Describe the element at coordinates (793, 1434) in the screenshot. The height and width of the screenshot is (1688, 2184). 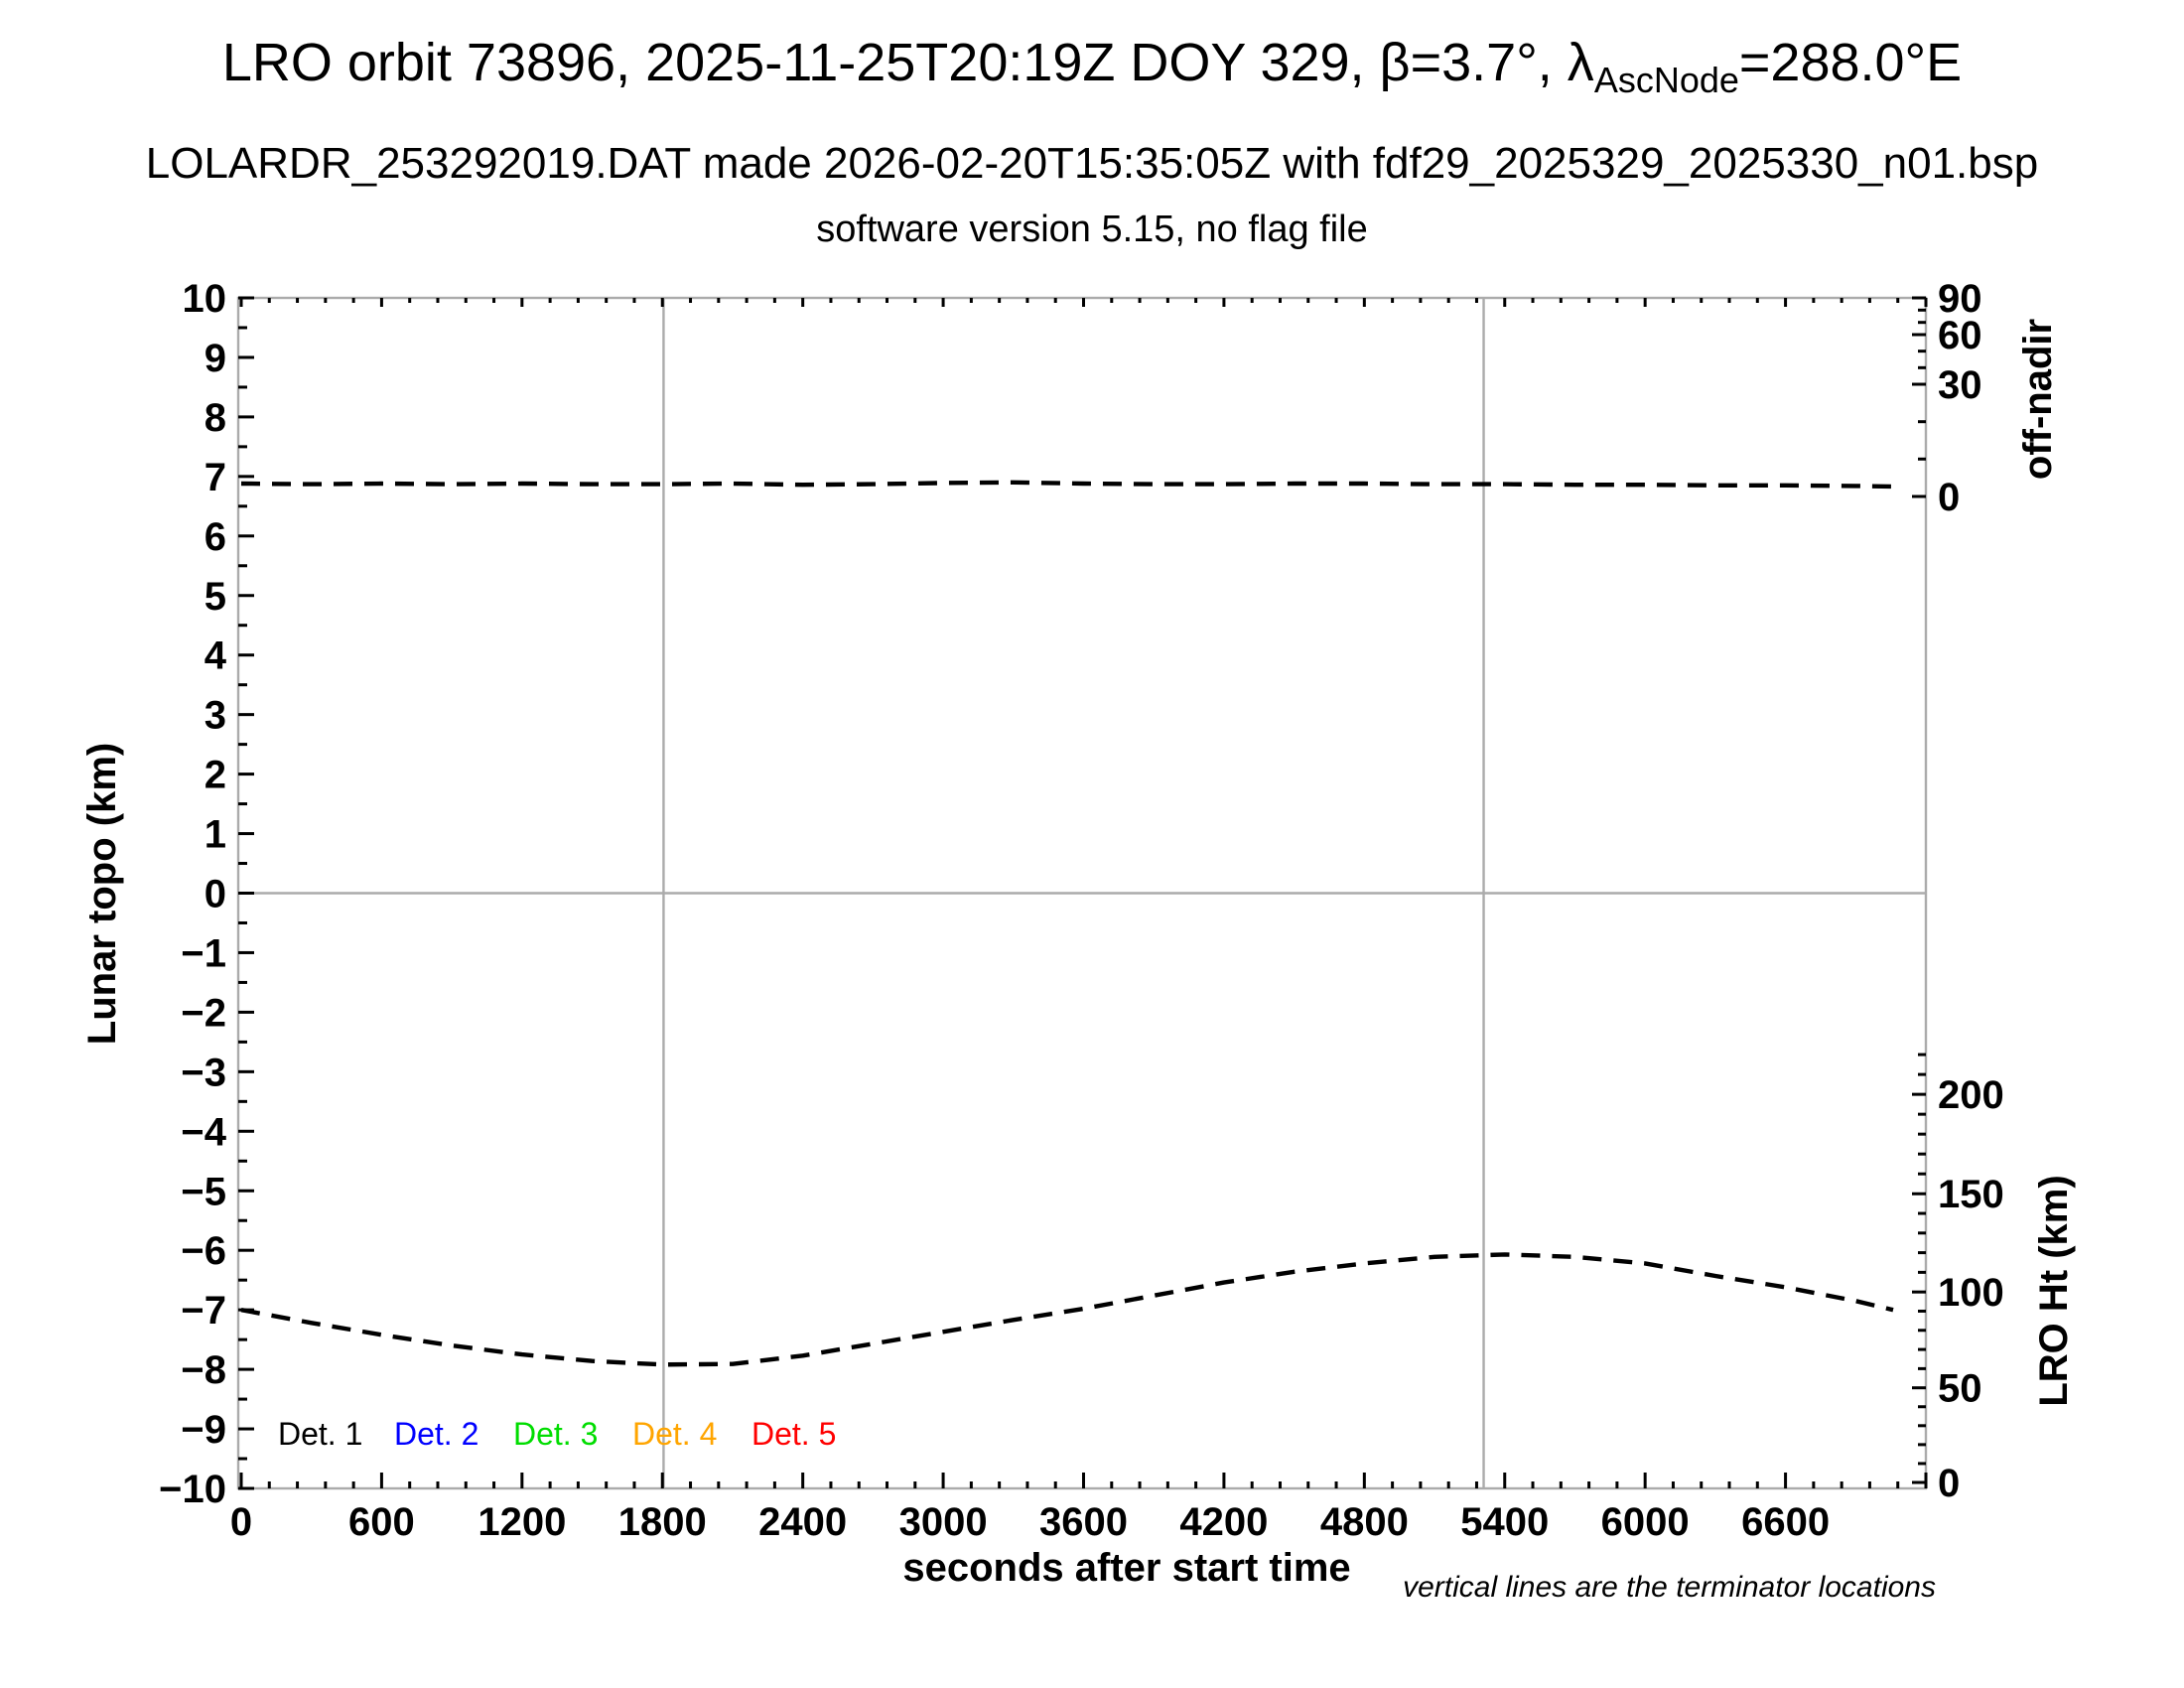
I see `legend-item-det-5: Det. 5` at that location.